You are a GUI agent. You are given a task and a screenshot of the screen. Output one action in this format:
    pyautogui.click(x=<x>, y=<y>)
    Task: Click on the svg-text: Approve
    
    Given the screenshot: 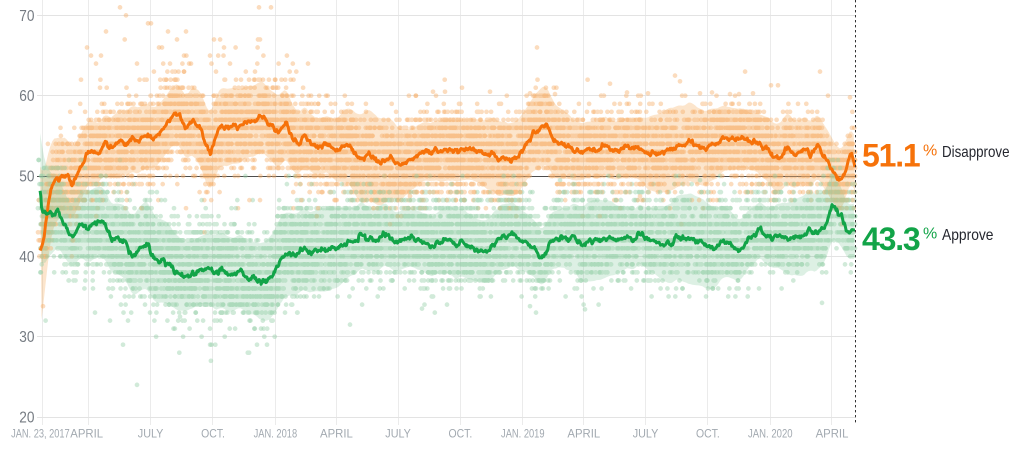 What is the action you would take?
    pyautogui.click(x=968, y=235)
    